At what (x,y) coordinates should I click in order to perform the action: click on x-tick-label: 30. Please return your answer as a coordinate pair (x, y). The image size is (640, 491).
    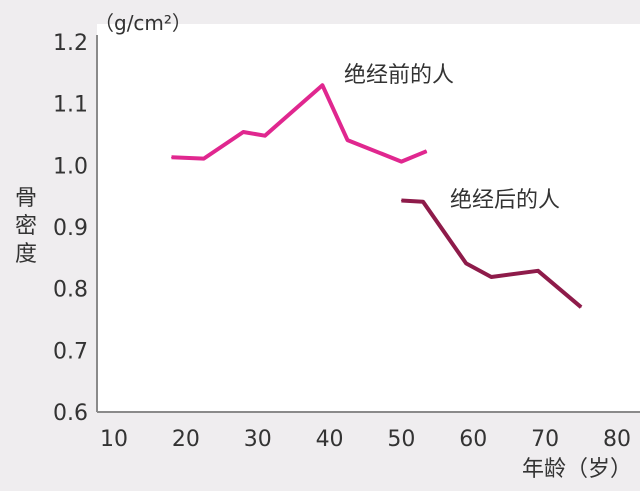
    Looking at the image, I should click on (258, 439).